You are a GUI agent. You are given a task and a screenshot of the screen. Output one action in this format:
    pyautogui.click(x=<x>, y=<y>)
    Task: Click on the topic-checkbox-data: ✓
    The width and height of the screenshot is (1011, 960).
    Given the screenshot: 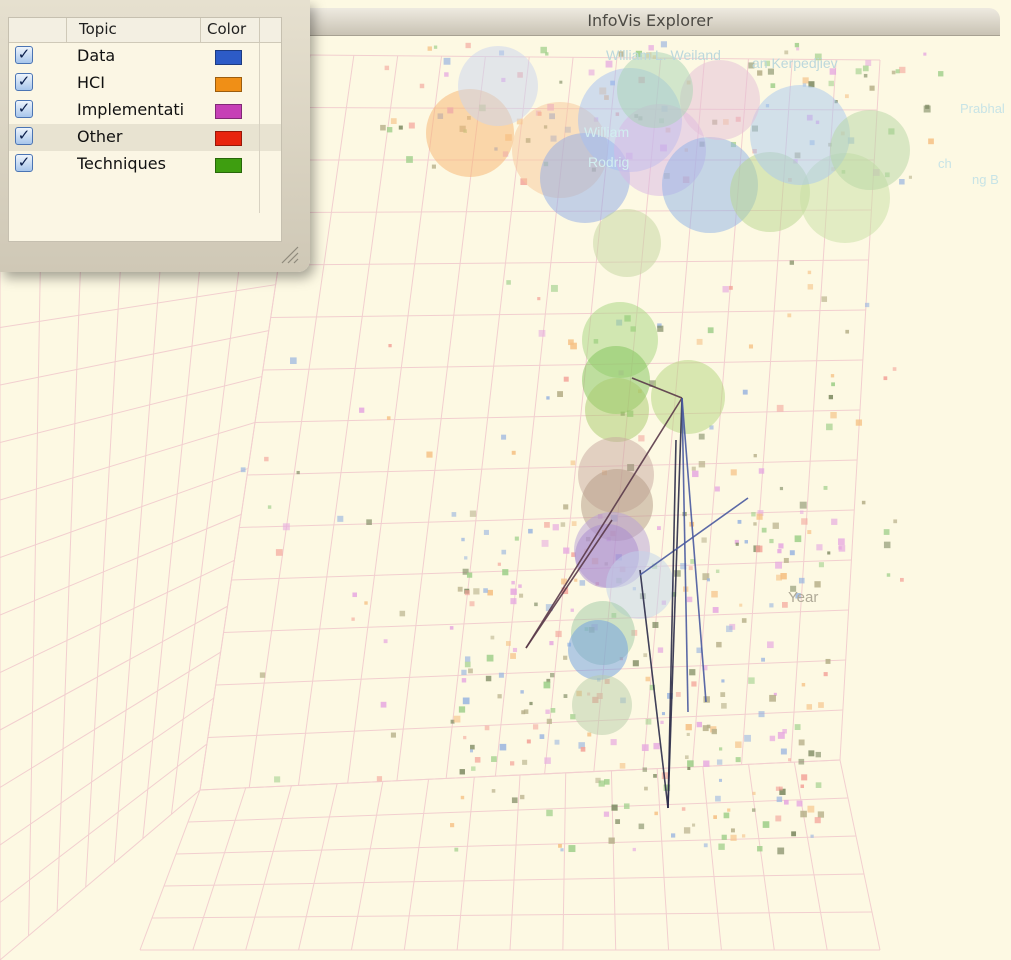 What is the action you would take?
    pyautogui.click(x=24, y=55)
    